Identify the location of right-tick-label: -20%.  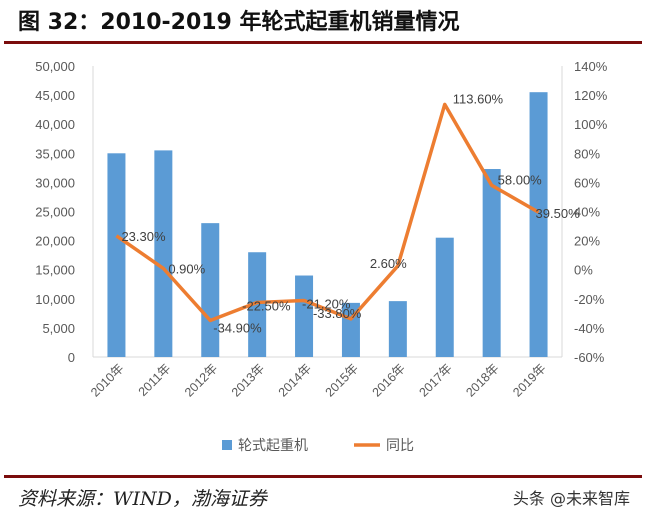
(589, 299).